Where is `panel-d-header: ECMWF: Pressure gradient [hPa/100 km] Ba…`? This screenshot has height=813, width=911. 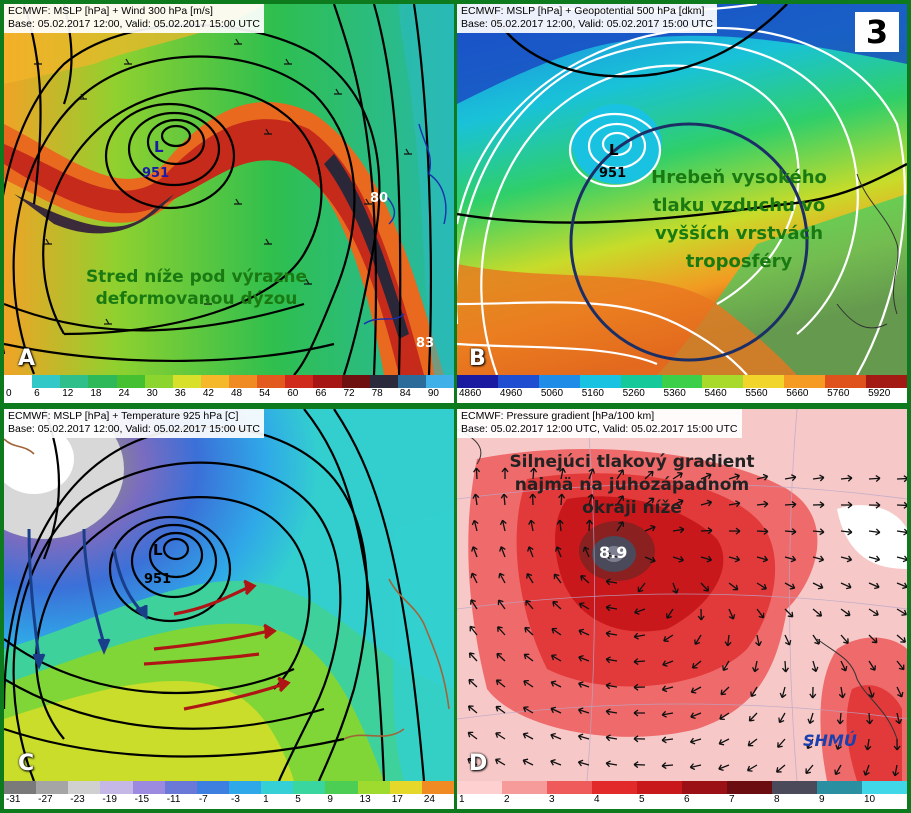
panel-d-header: ECMWF: Pressure gradient [hPa/100 km] Ba… is located at coordinates (599, 423).